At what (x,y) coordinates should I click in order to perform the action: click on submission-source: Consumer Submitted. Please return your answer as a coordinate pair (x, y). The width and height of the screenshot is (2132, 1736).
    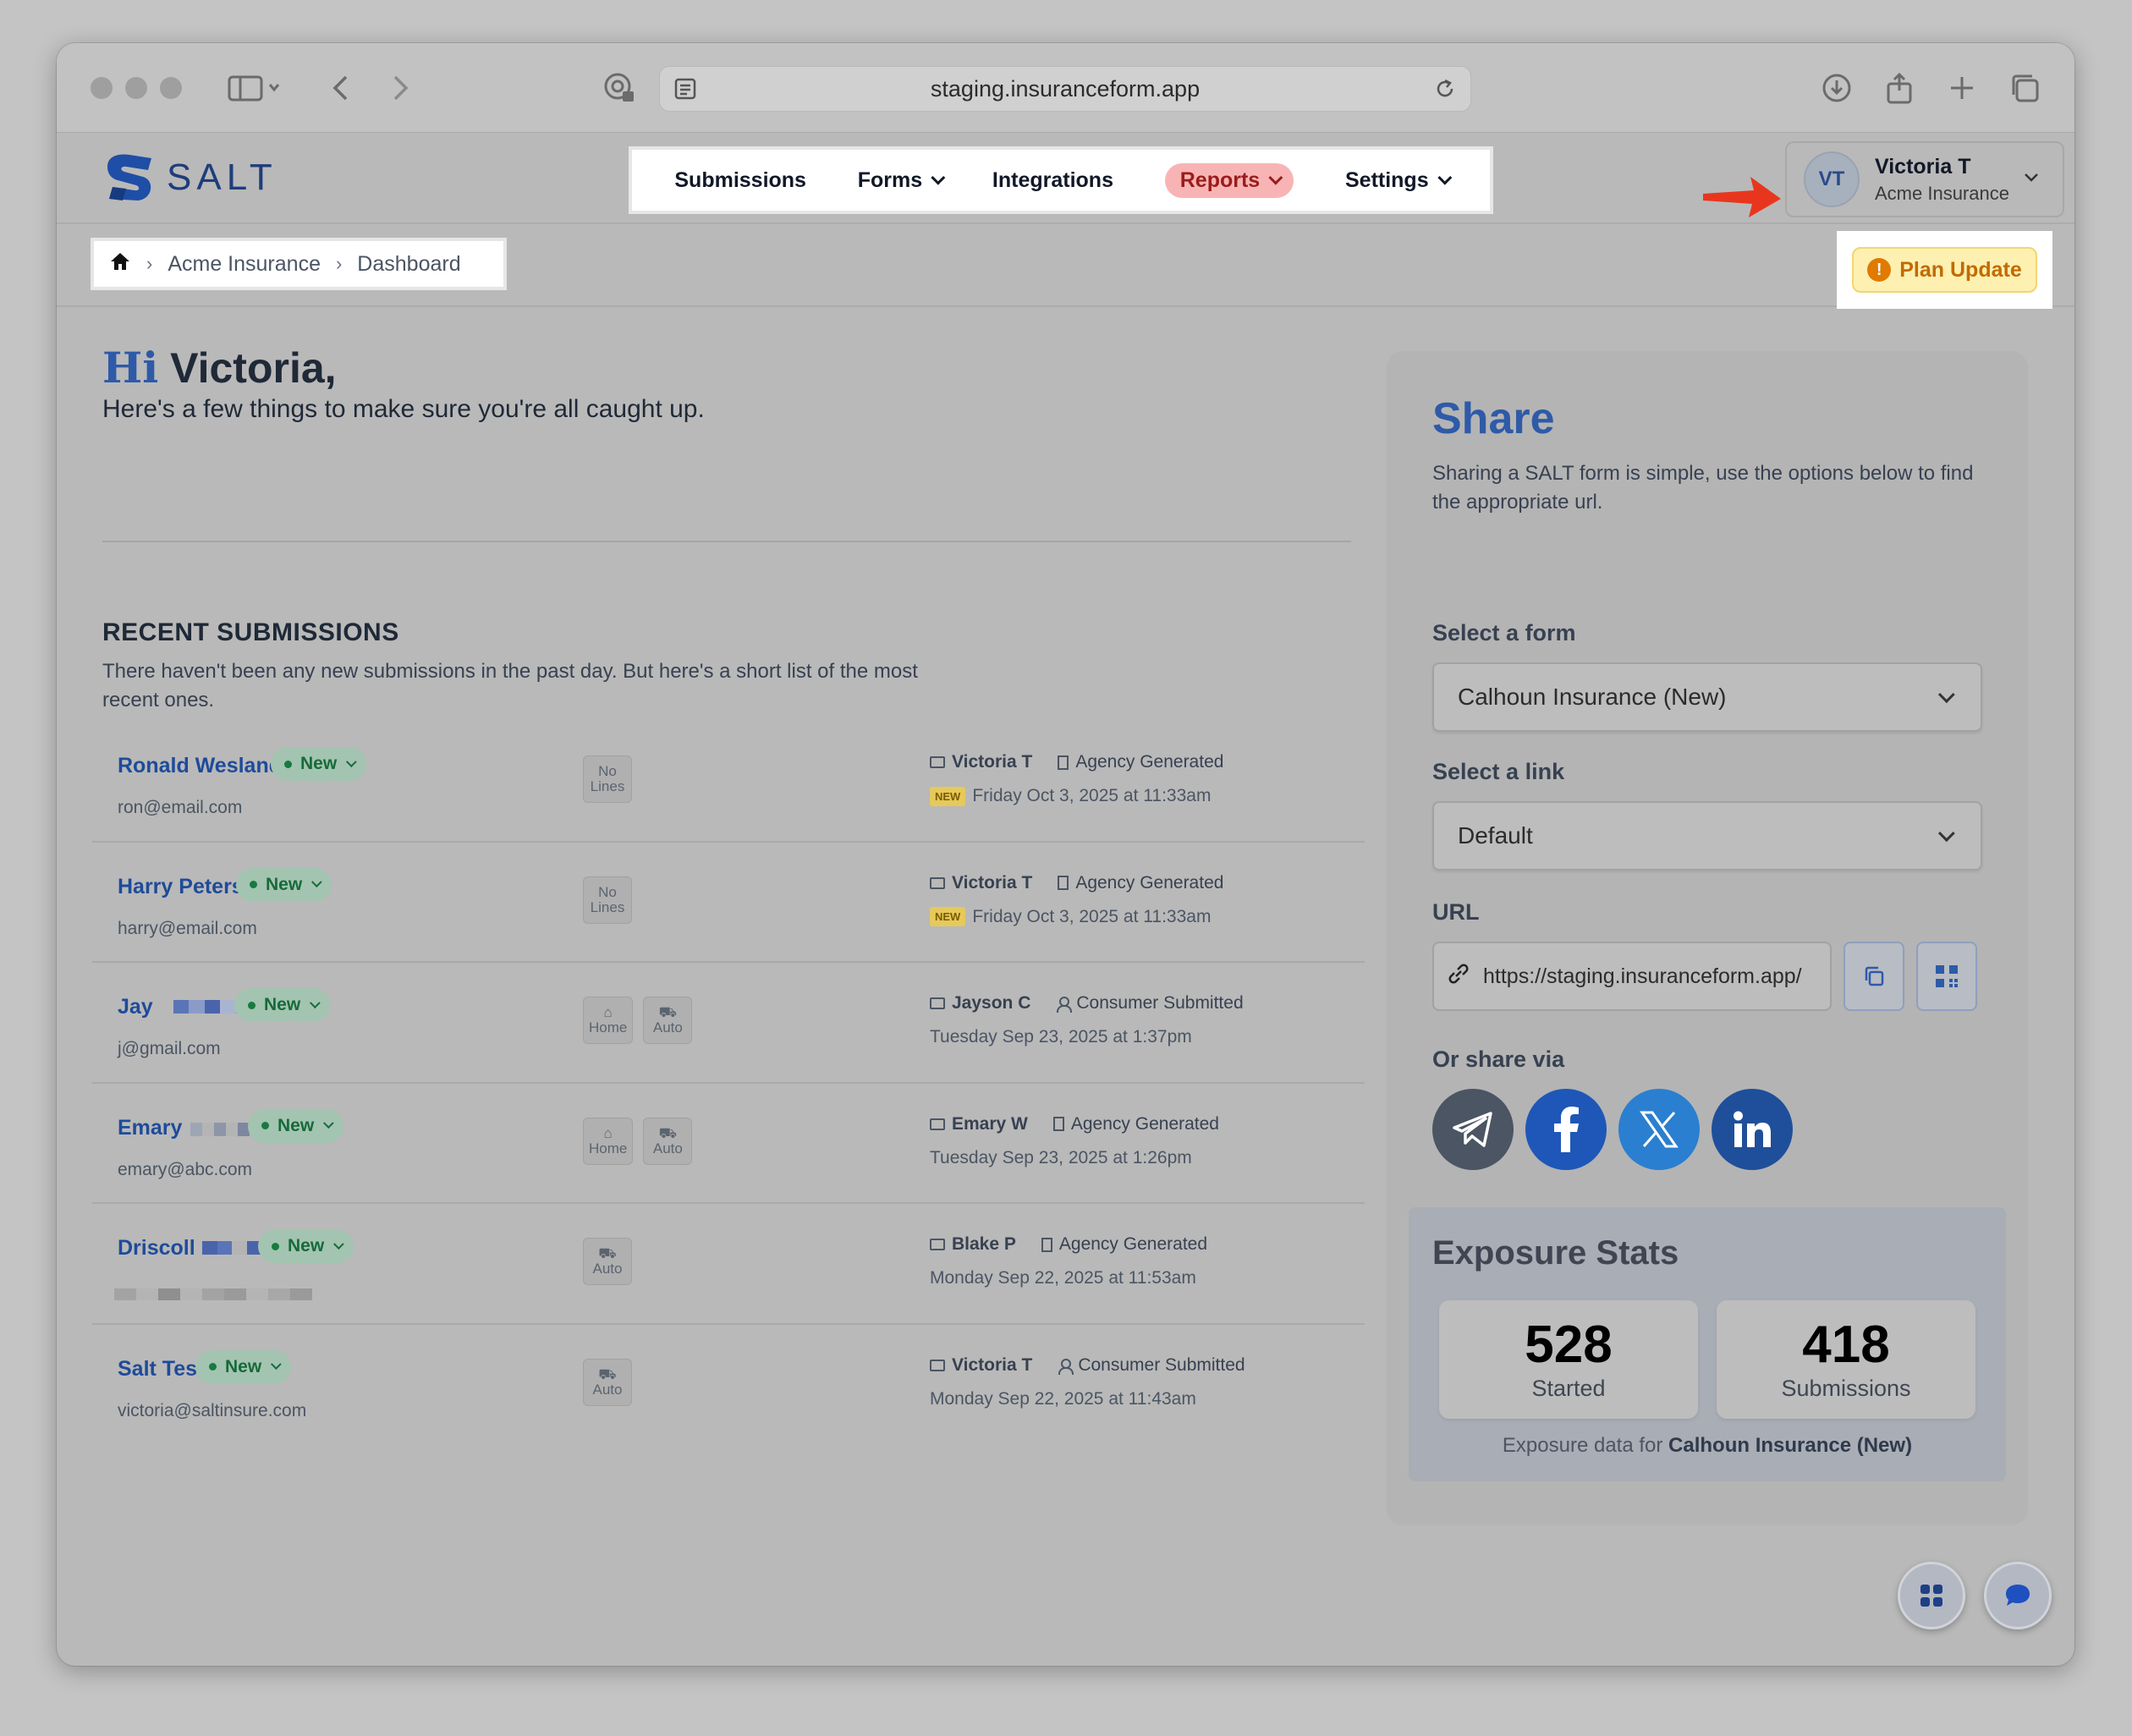
    Looking at the image, I should click on (1160, 1003).